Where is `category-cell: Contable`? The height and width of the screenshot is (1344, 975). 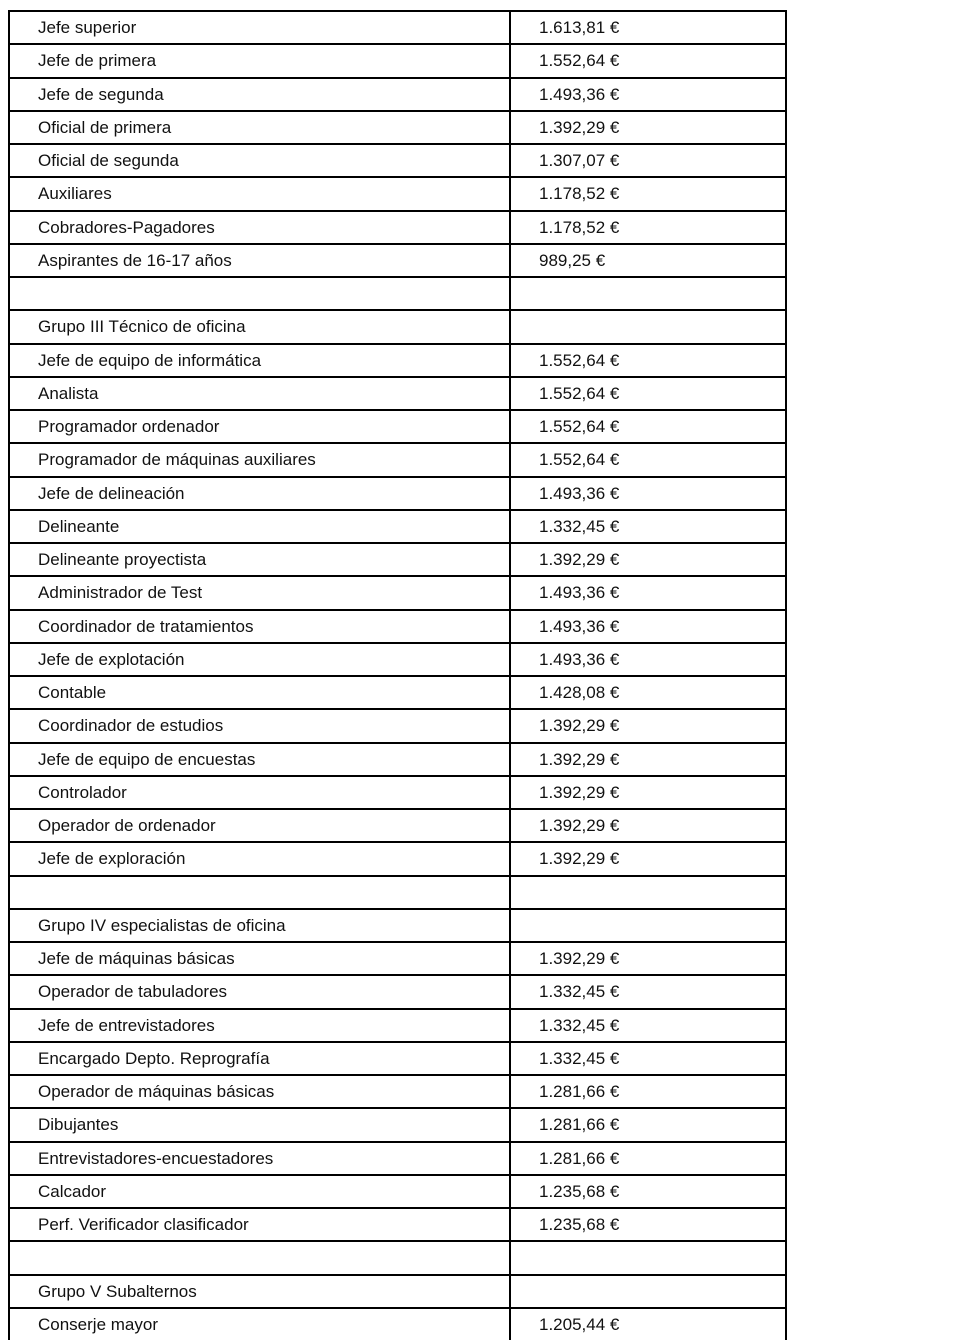 category-cell: Contable is located at coordinates (258, 693).